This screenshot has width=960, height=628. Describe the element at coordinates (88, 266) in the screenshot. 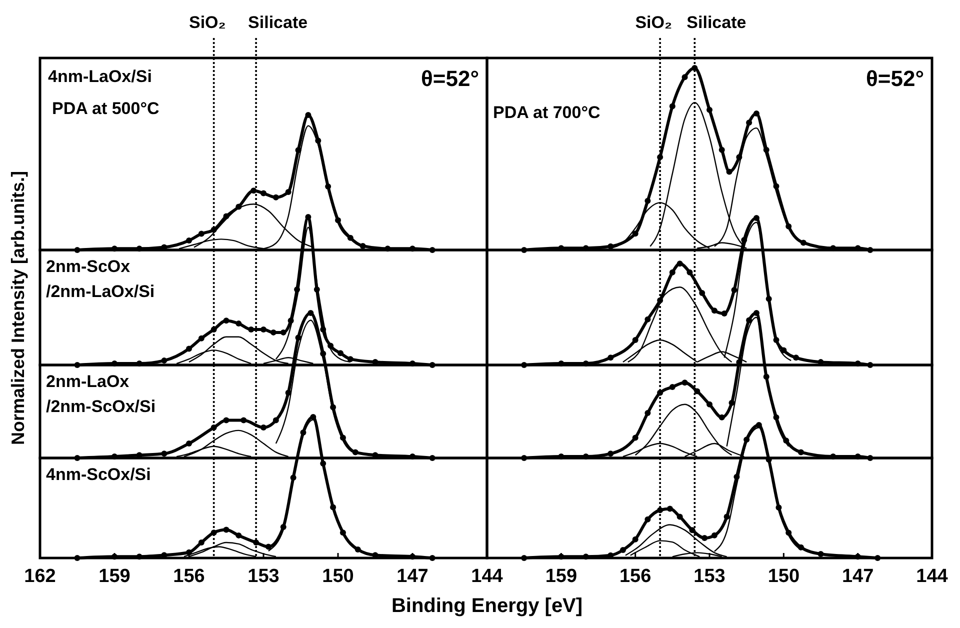

I see `annotation: 2nm-ScOx` at that location.